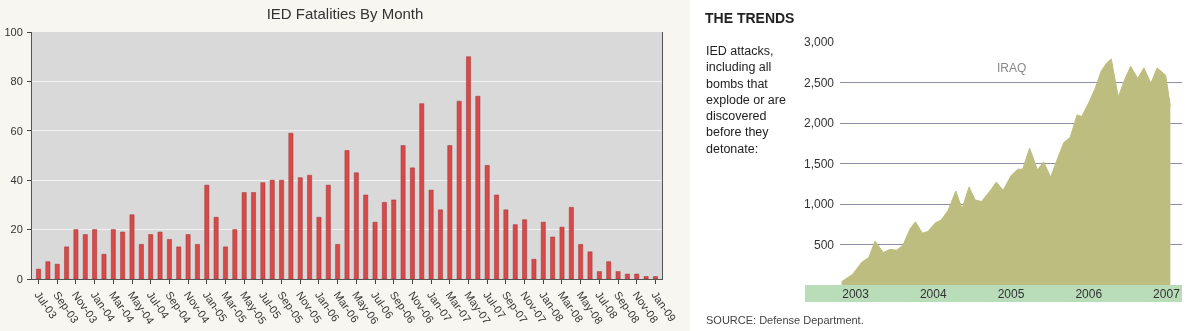  Describe the element at coordinates (819, 204) in the screenshot. I see `y-tick-label: 1,000` at that location.